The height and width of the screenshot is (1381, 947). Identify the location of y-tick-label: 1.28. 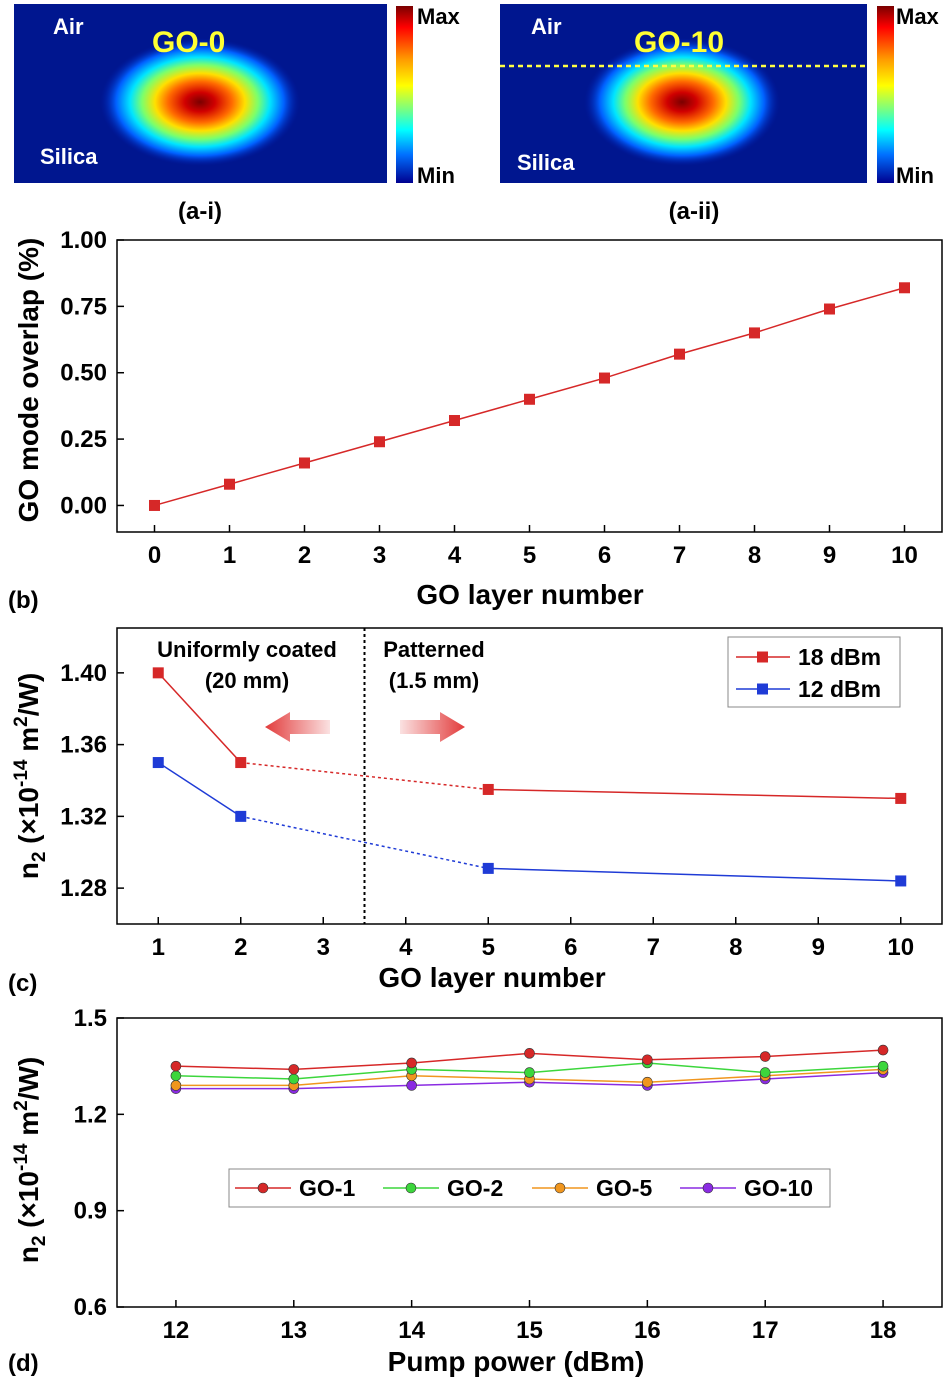
(83, 888).